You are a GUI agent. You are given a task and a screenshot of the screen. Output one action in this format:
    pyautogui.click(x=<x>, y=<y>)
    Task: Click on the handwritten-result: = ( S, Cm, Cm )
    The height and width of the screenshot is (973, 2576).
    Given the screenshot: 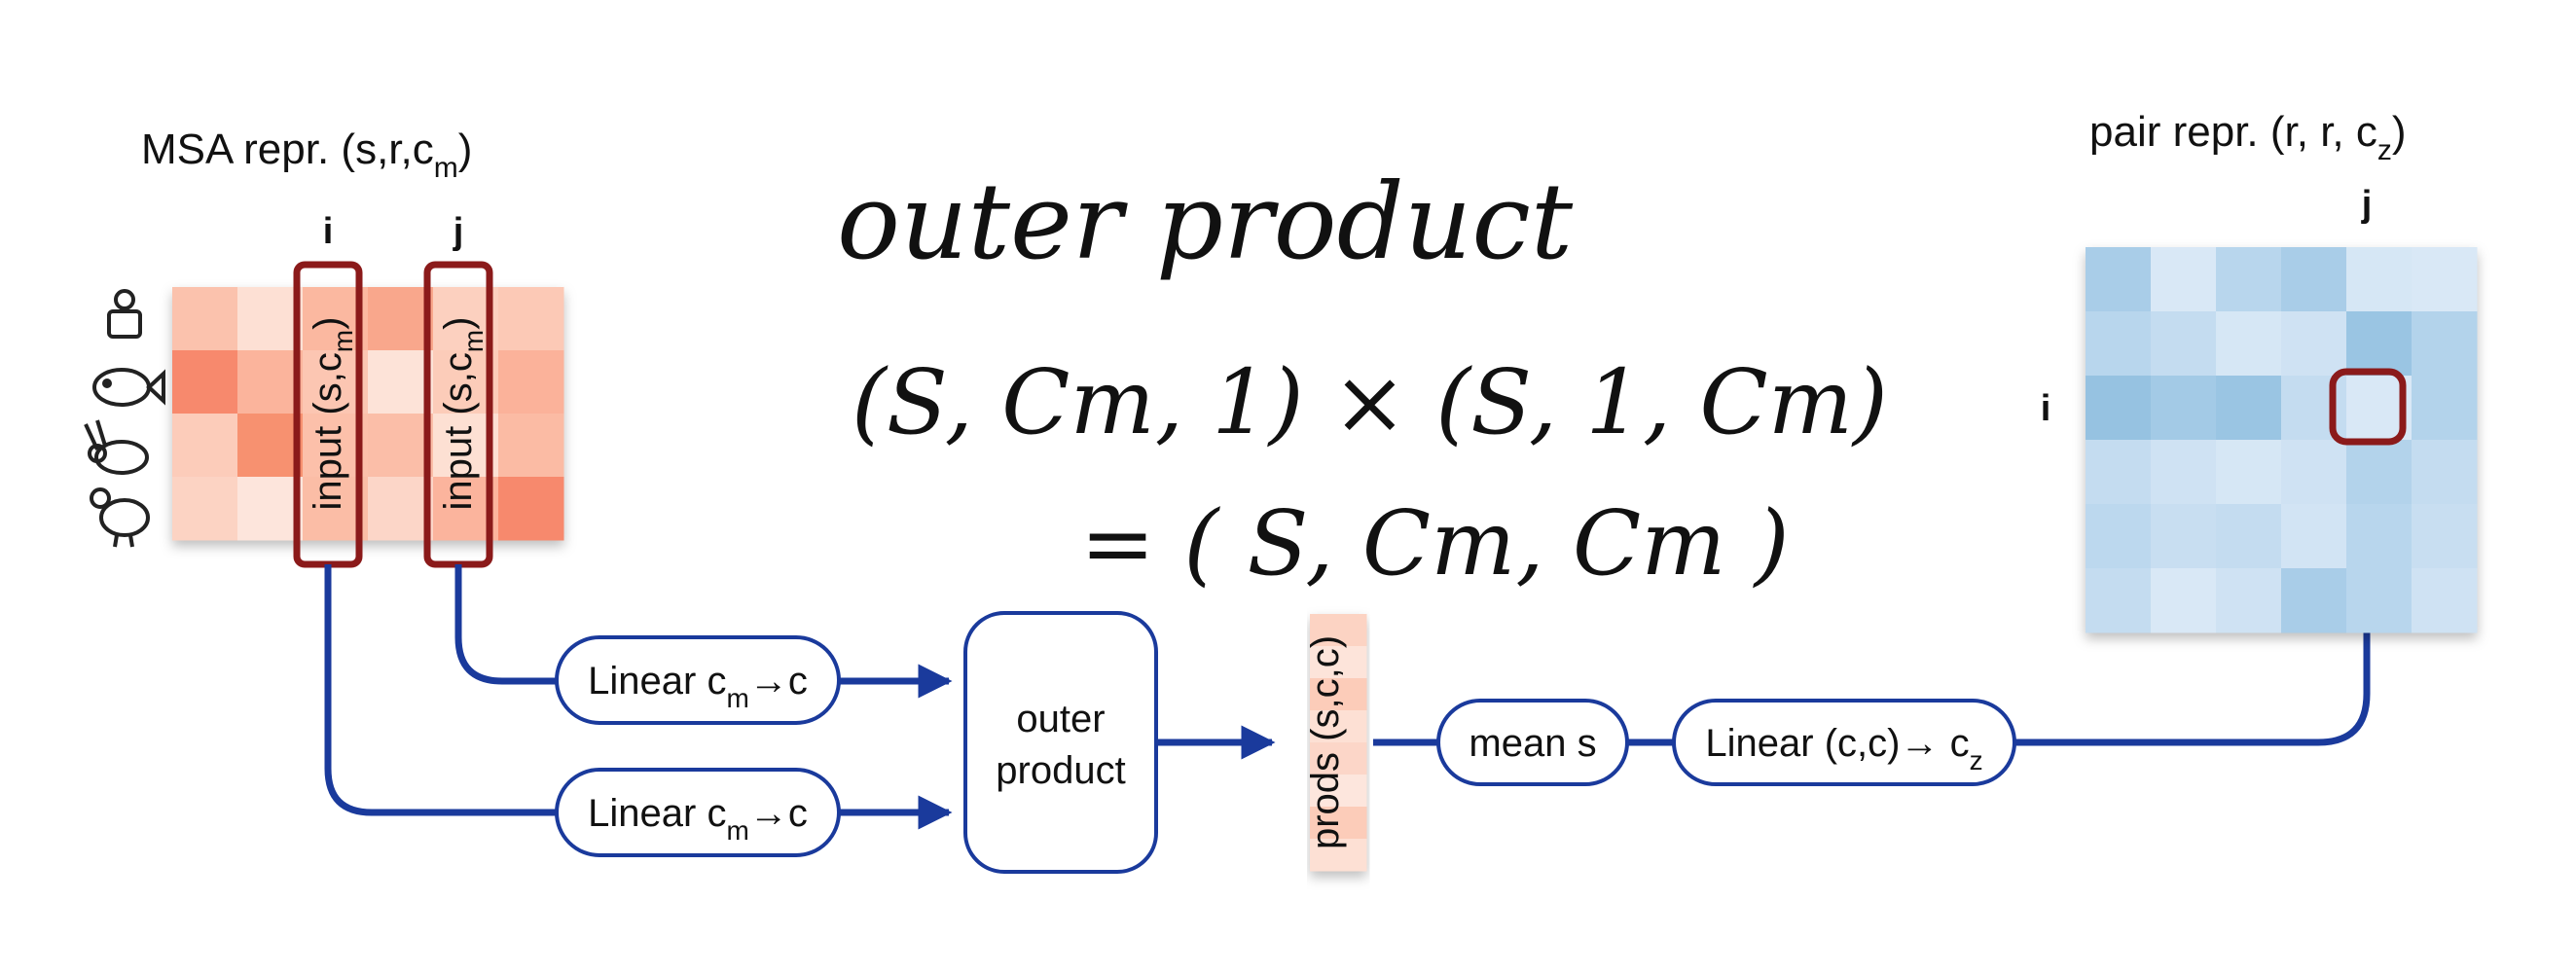 What is the action you would take?
    pyautogui.click(x=1435, y=543)
    